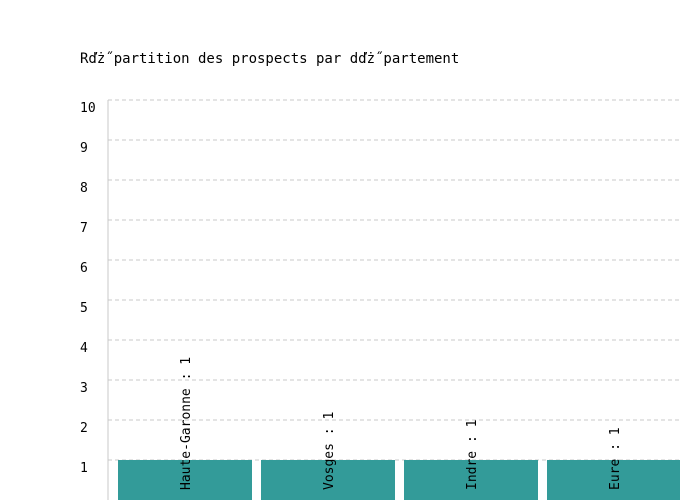 The height and width of the screenshot is (500, 680). What do you see at coordinates (84, 468) in the screenshot?
I see `y-tick-label: 1` at bounding box center [84, 468].